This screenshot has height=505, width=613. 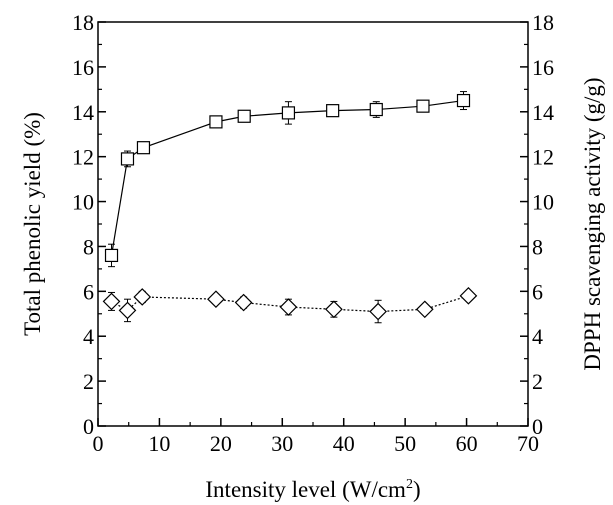 I want to click on series-2-line, so click(x=290, y=304).